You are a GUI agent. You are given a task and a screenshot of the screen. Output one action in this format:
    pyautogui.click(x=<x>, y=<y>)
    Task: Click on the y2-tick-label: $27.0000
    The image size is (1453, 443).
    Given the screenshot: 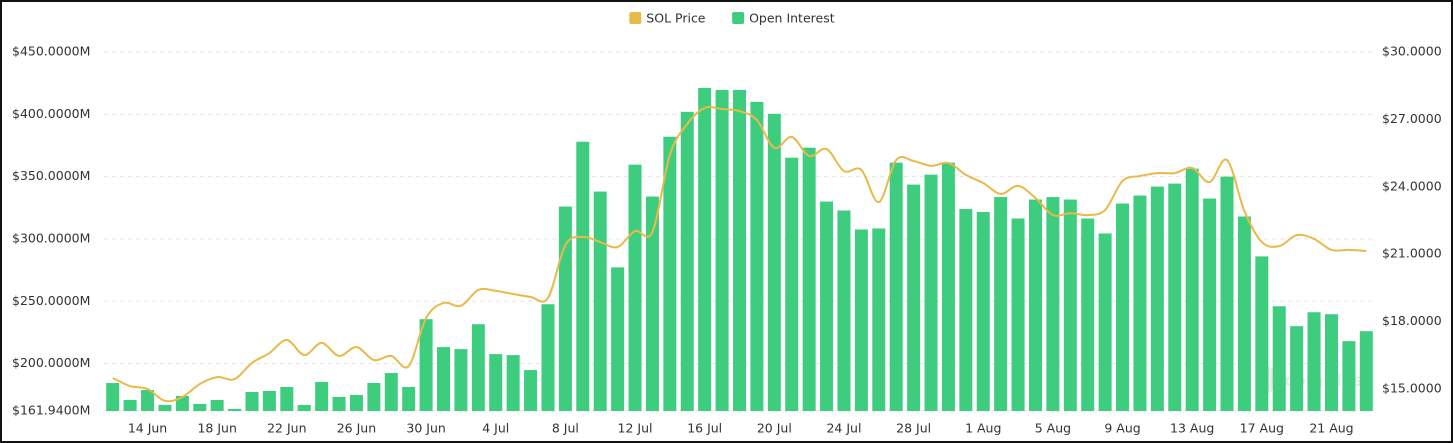 What is the action you would take?
    pyautogui.click(x=1412, y=118)
    